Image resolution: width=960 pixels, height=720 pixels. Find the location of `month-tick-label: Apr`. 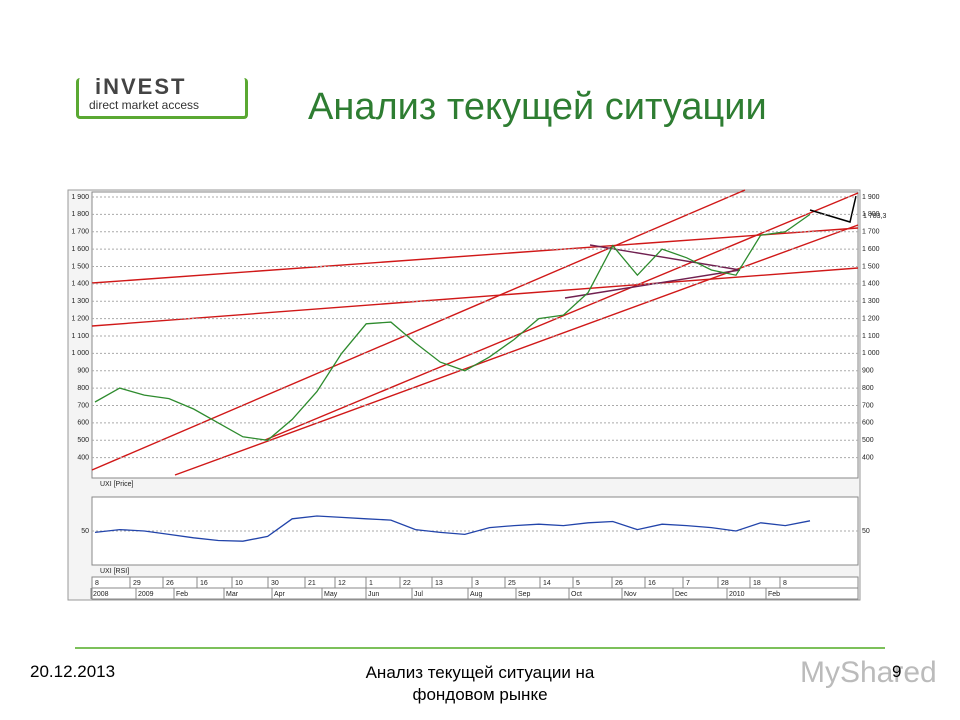

month-tick-label: Apr is located at coordinates (280, 594).